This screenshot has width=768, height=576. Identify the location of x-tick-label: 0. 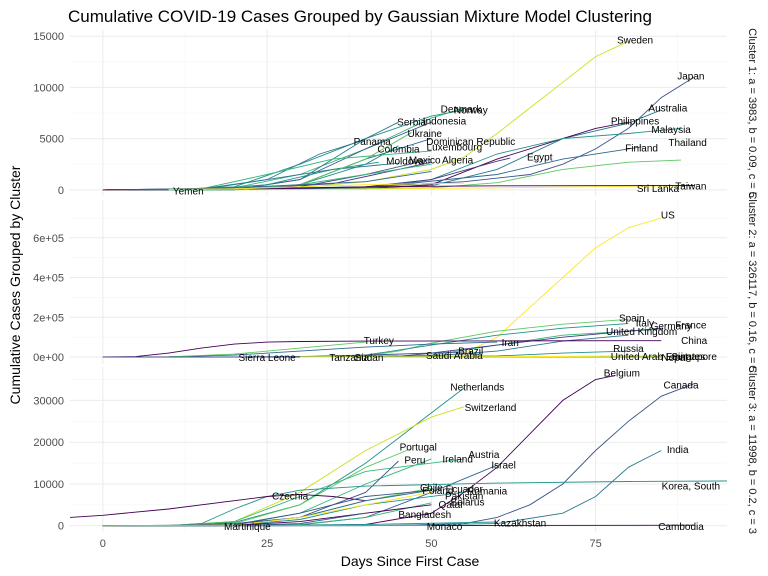
(103, 544).